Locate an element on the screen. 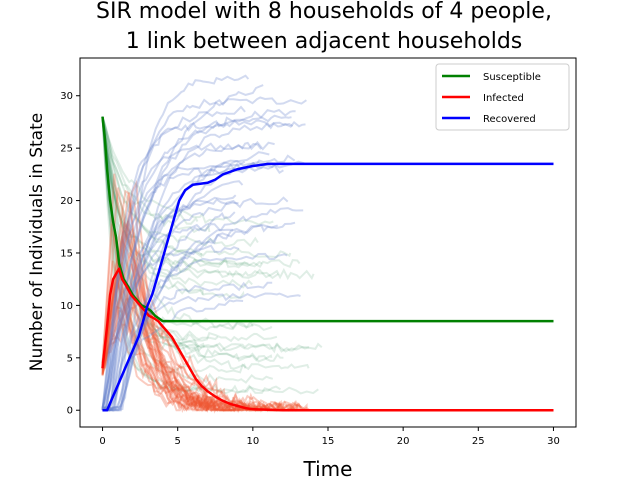  sample-trajectory-s25 is located at coordinates (150, 170).